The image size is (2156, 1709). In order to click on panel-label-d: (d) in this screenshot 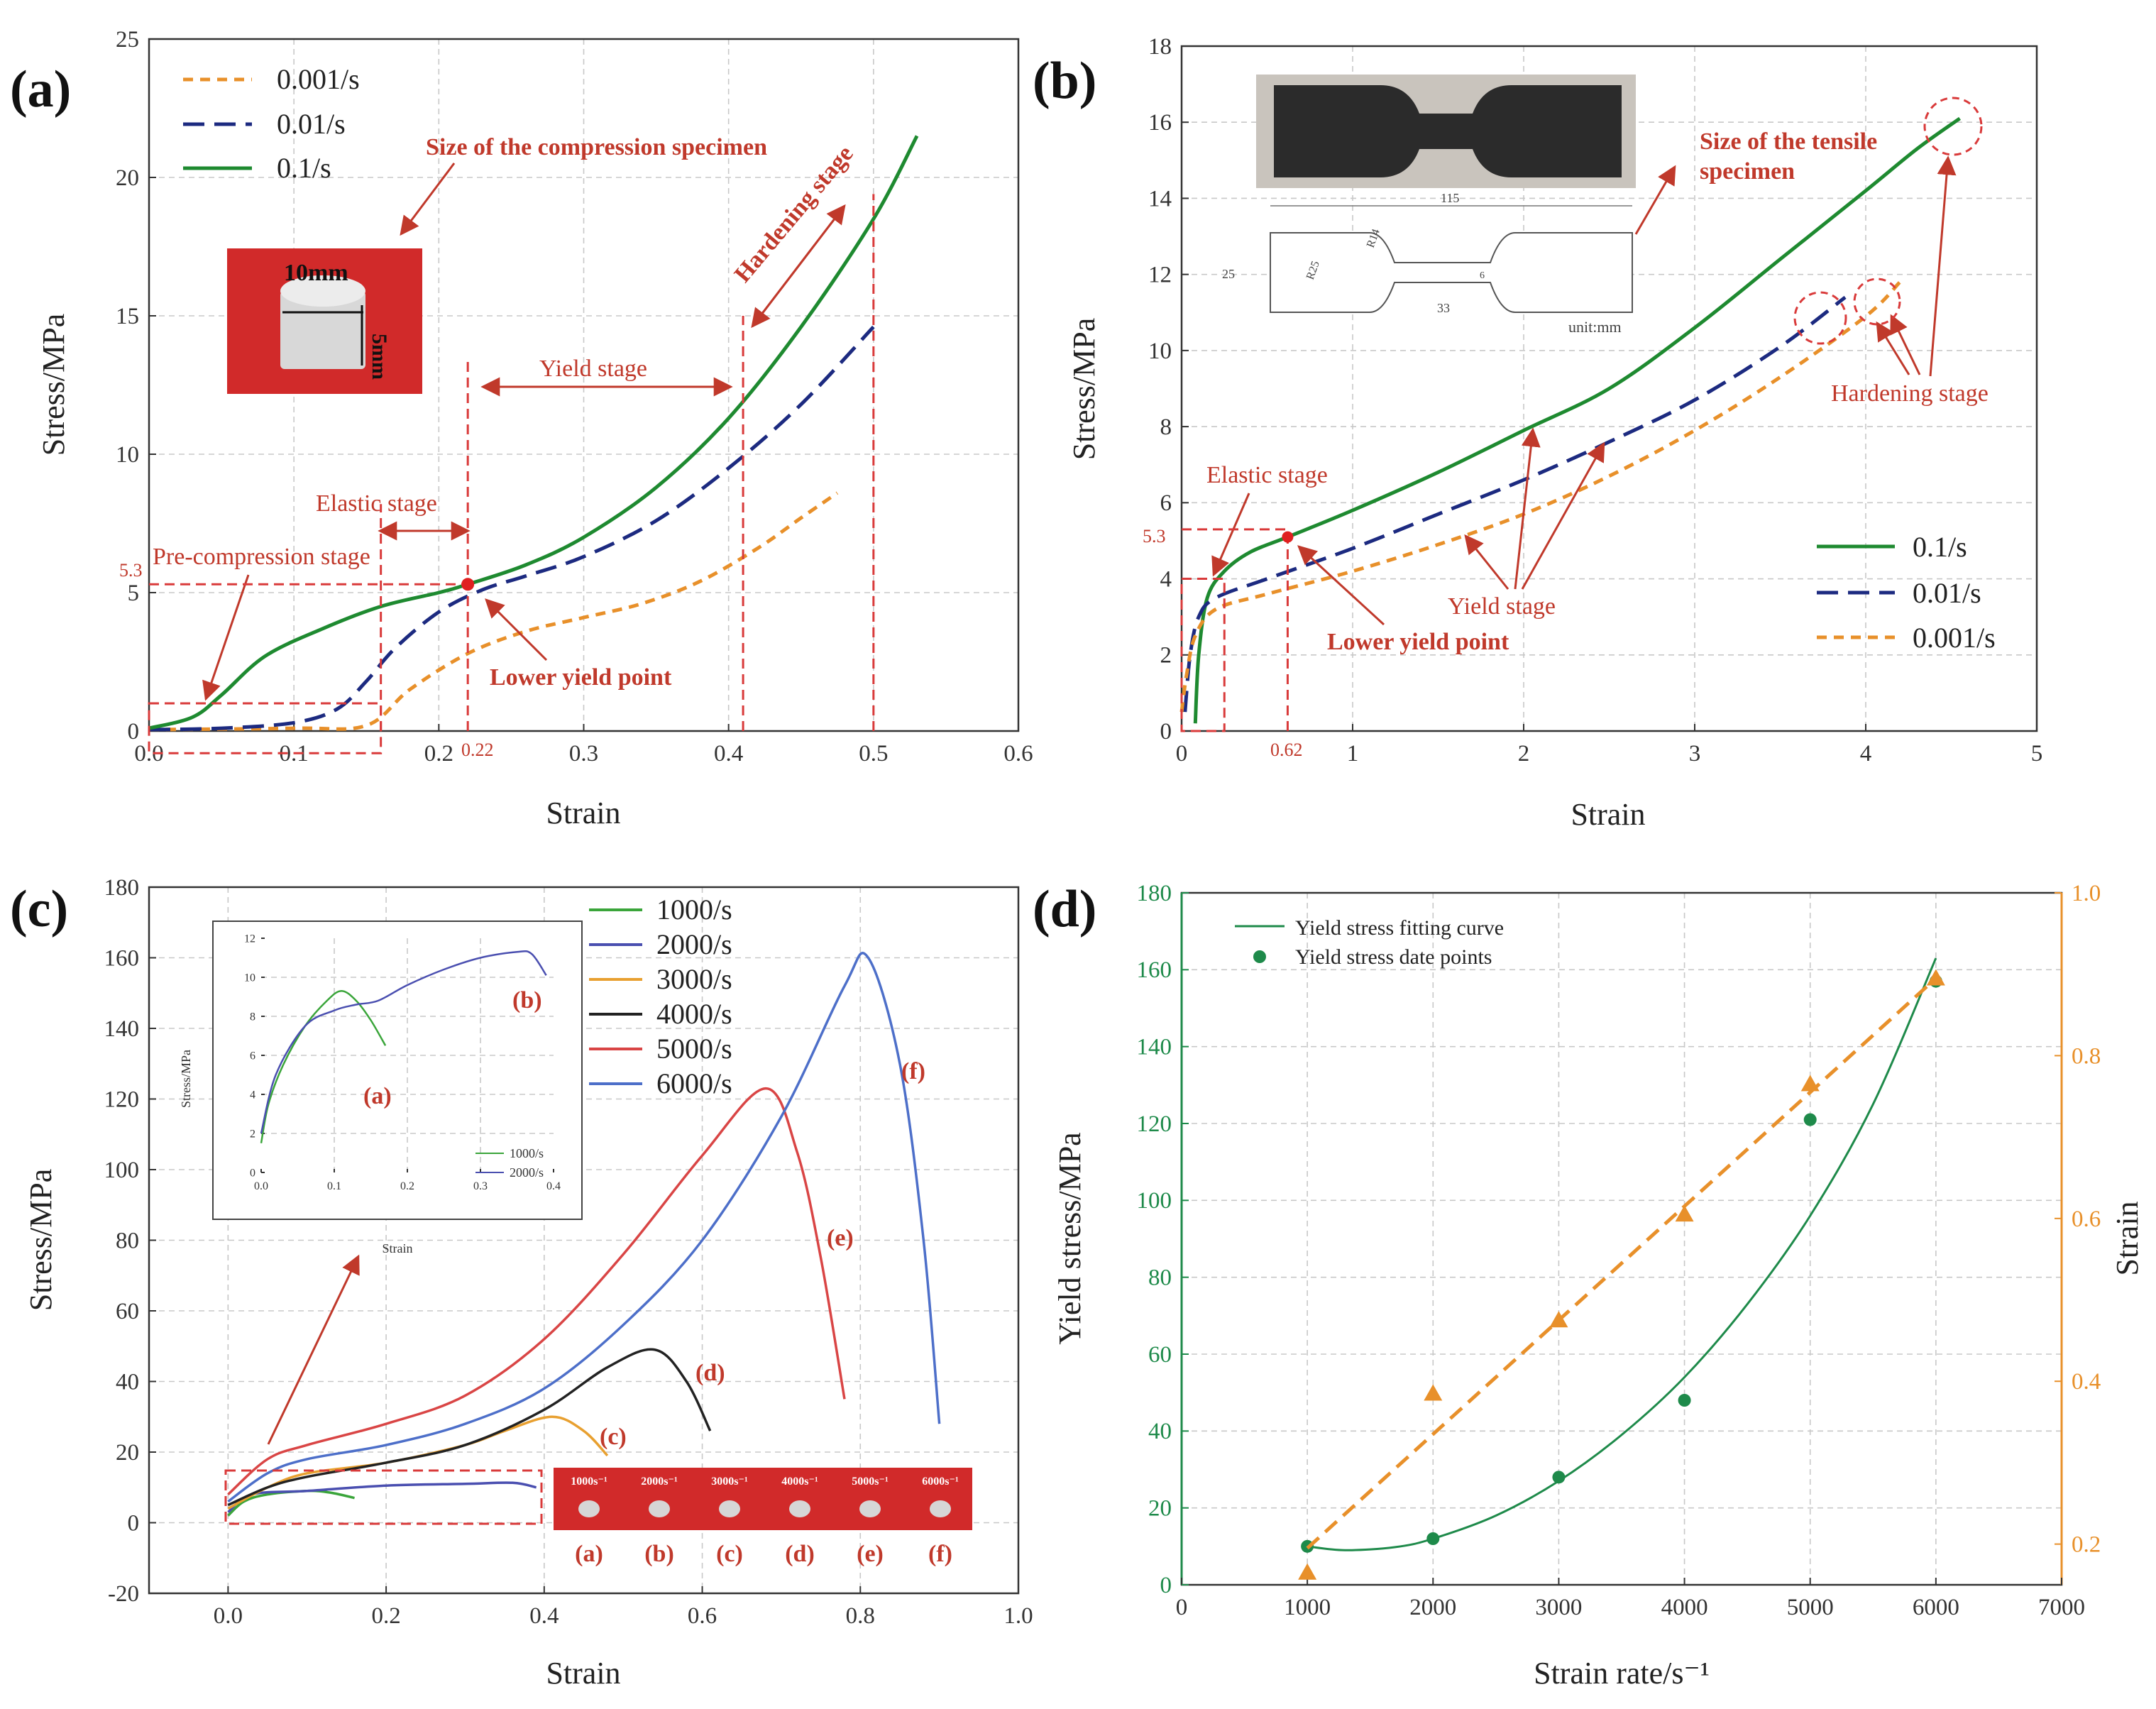, I will do `click(1064, 909)`.